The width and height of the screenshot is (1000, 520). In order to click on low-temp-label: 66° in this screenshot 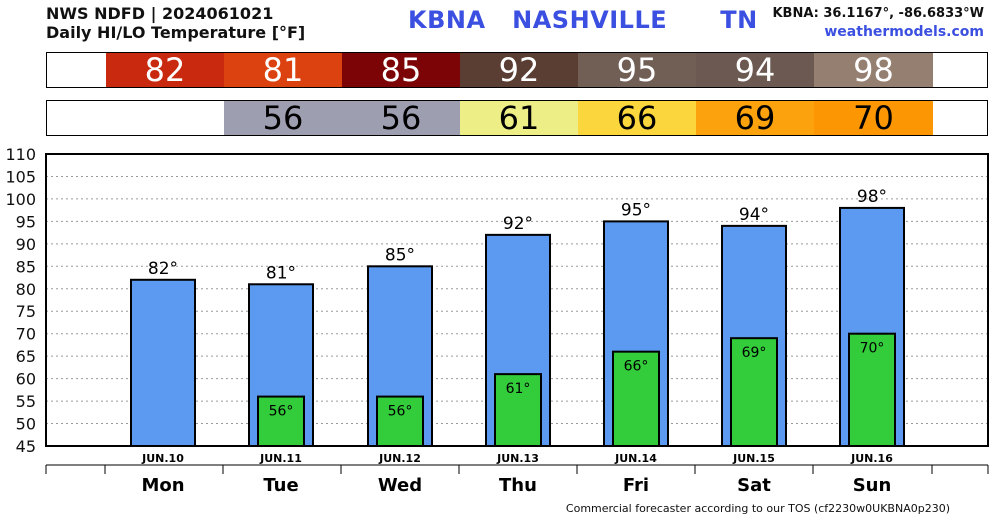, I will do `click(636, 367)`.